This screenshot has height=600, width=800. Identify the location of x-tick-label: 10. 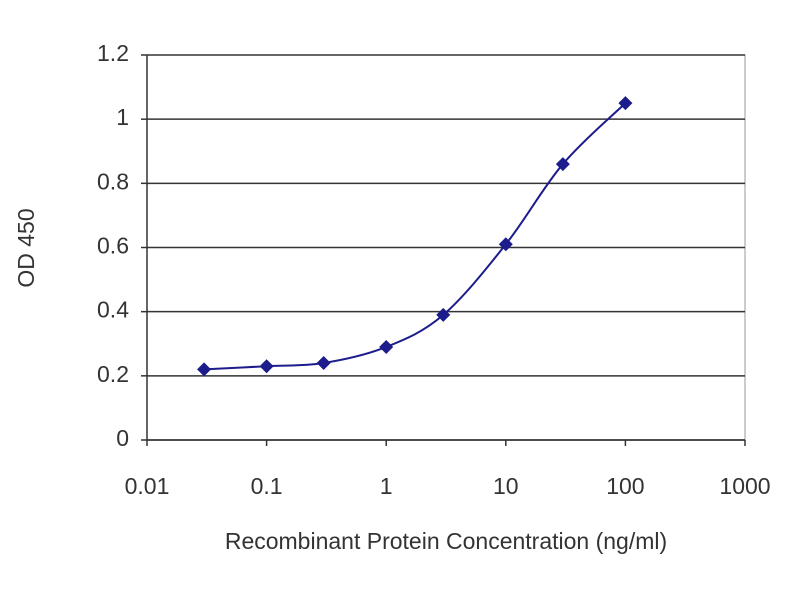
(506, 486).